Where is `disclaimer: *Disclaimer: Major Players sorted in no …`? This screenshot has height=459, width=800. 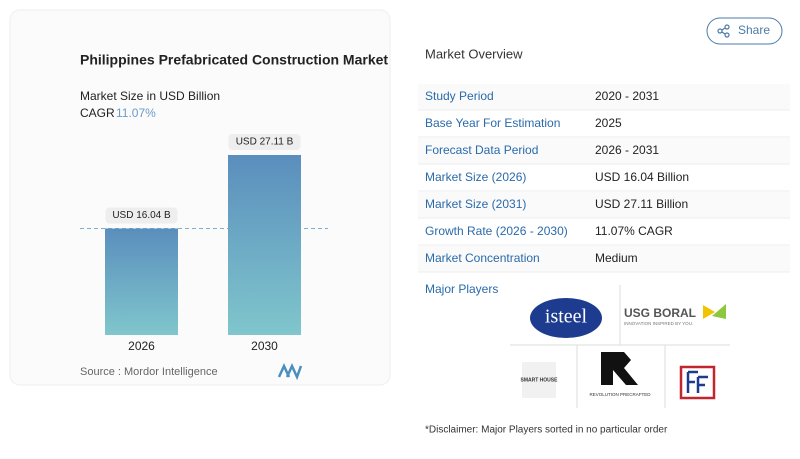
disclaimer: *Disclaimer: Major Players sorted in no … is located at coordinates (546, 430).